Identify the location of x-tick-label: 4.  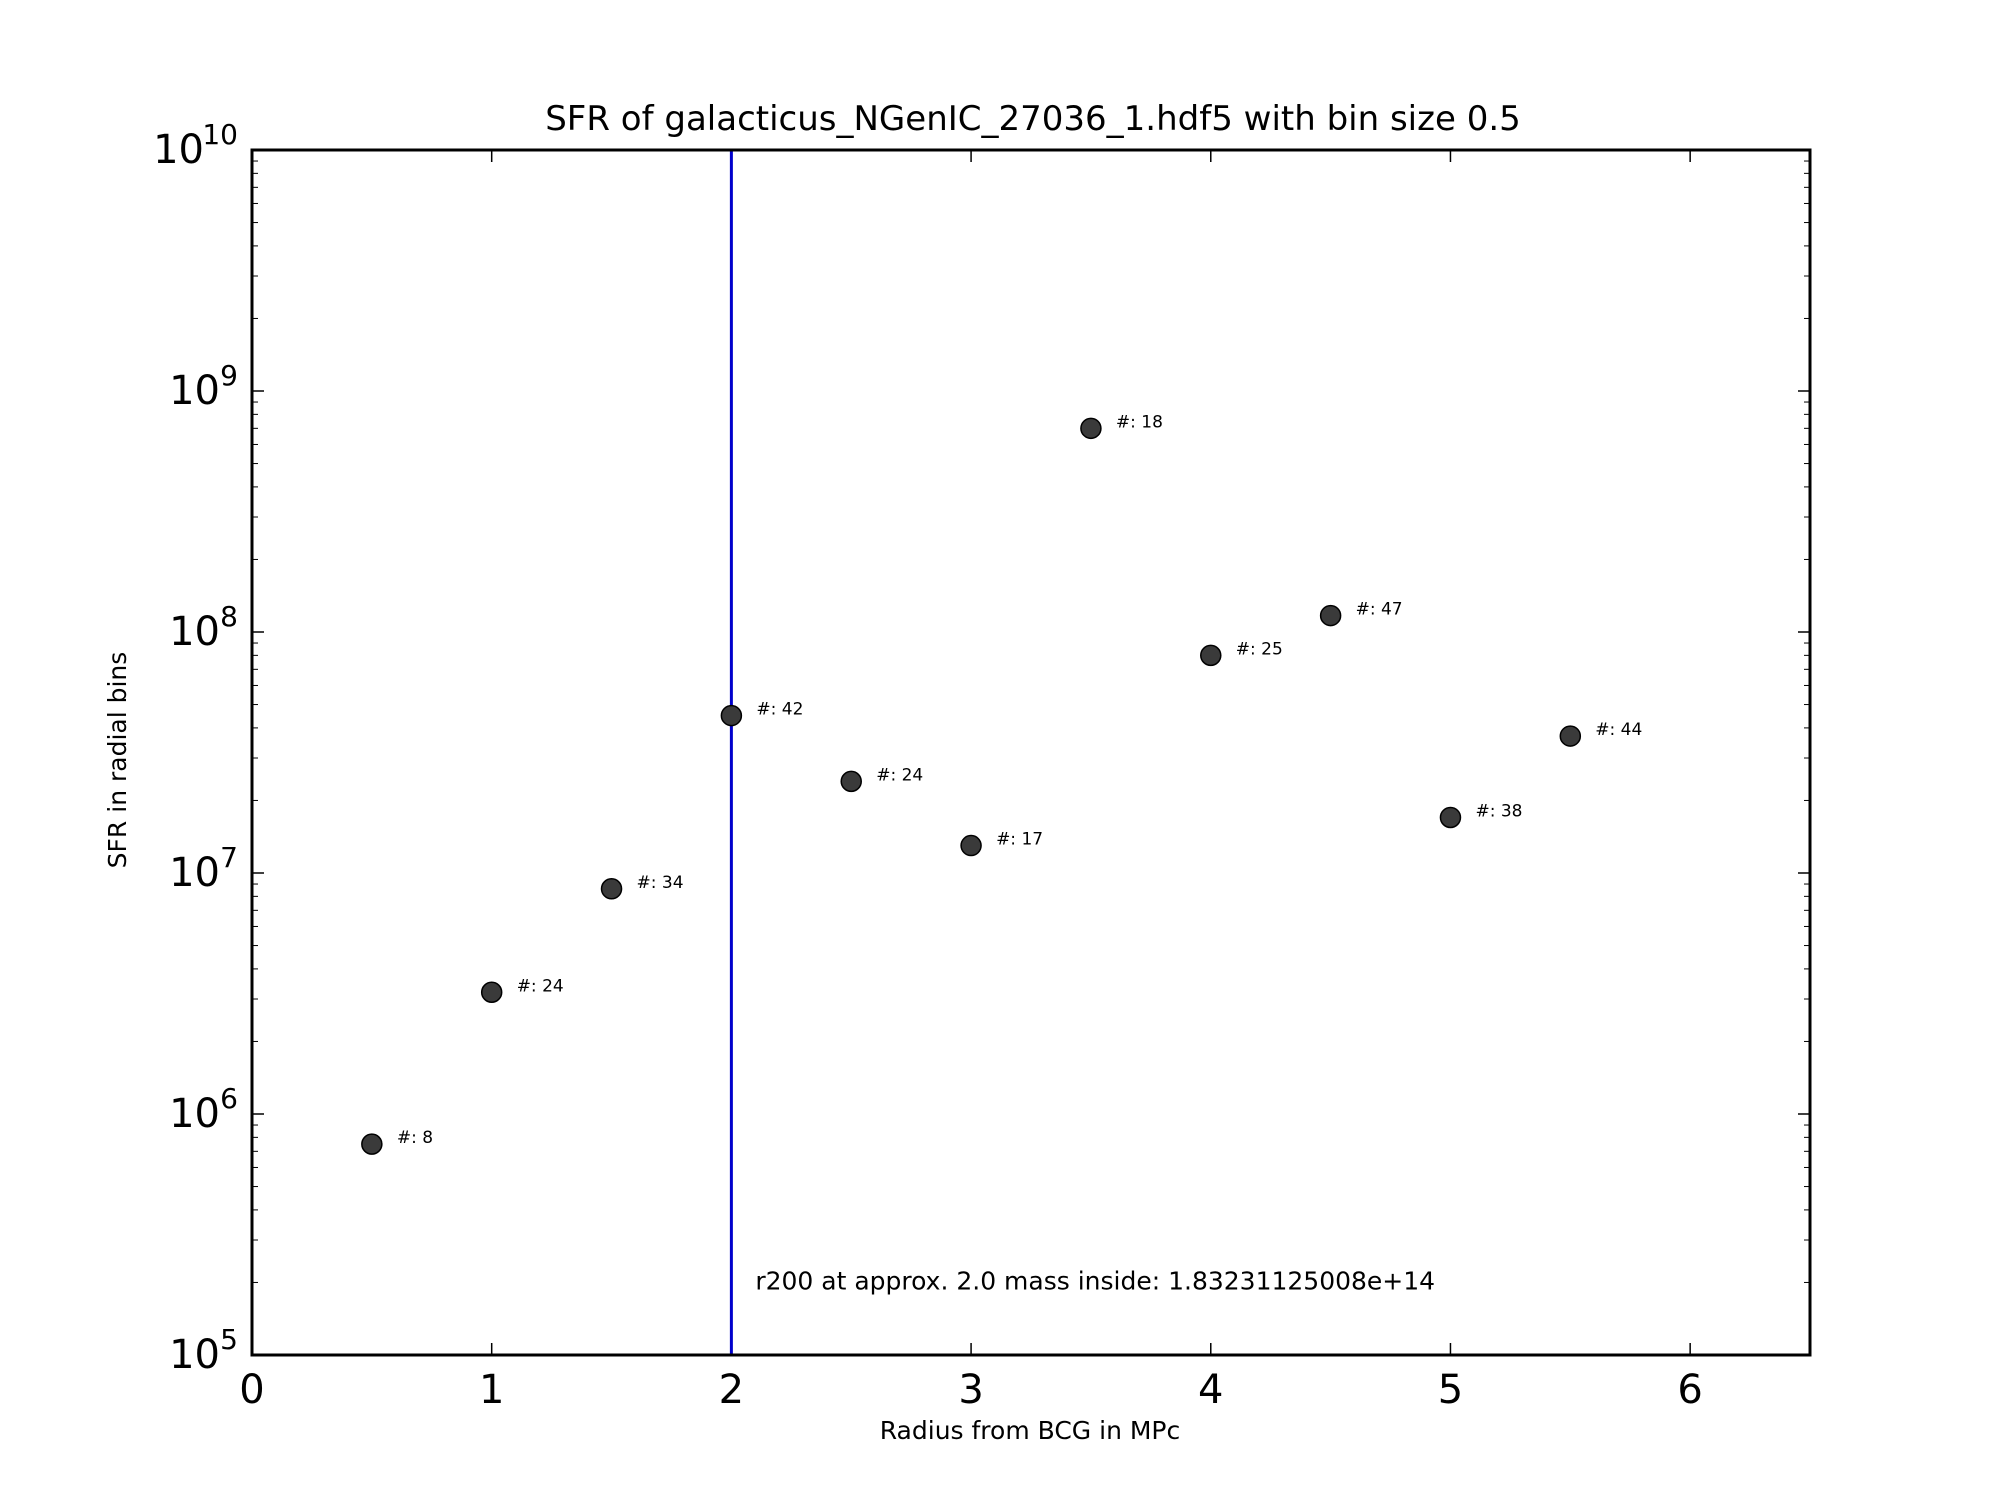
(1210, 1390).